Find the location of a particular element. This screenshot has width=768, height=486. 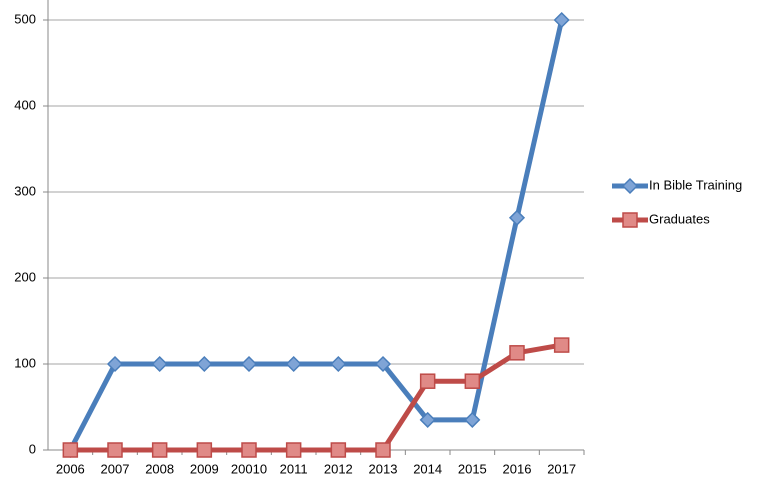

x-tick-label: 2011 is located at coordinates (294, 468).